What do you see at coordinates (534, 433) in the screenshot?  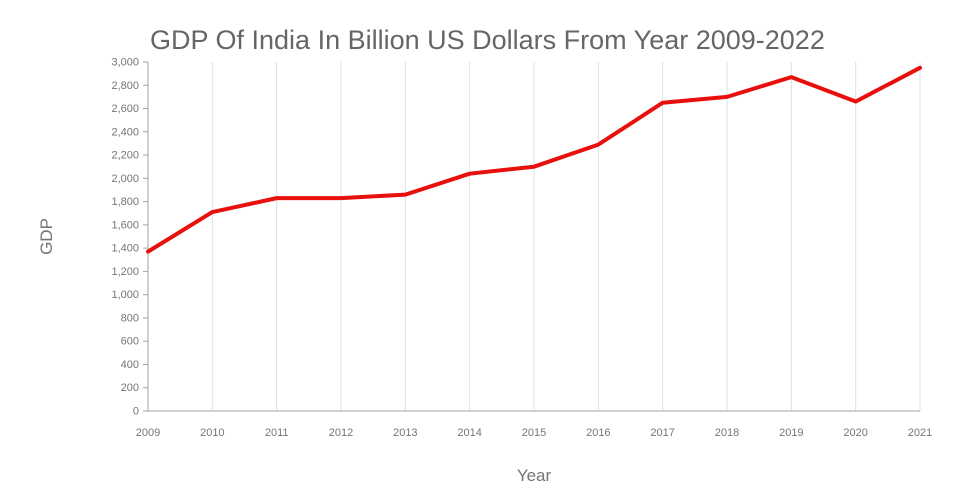 I see `x-tick-label: 2015` at bounding box center [534, 433].